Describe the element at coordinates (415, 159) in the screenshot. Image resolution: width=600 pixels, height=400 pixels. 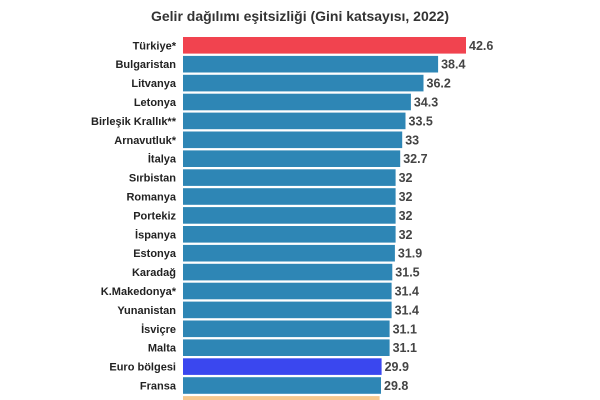
I see `value-label-7: 32.7` at that location.